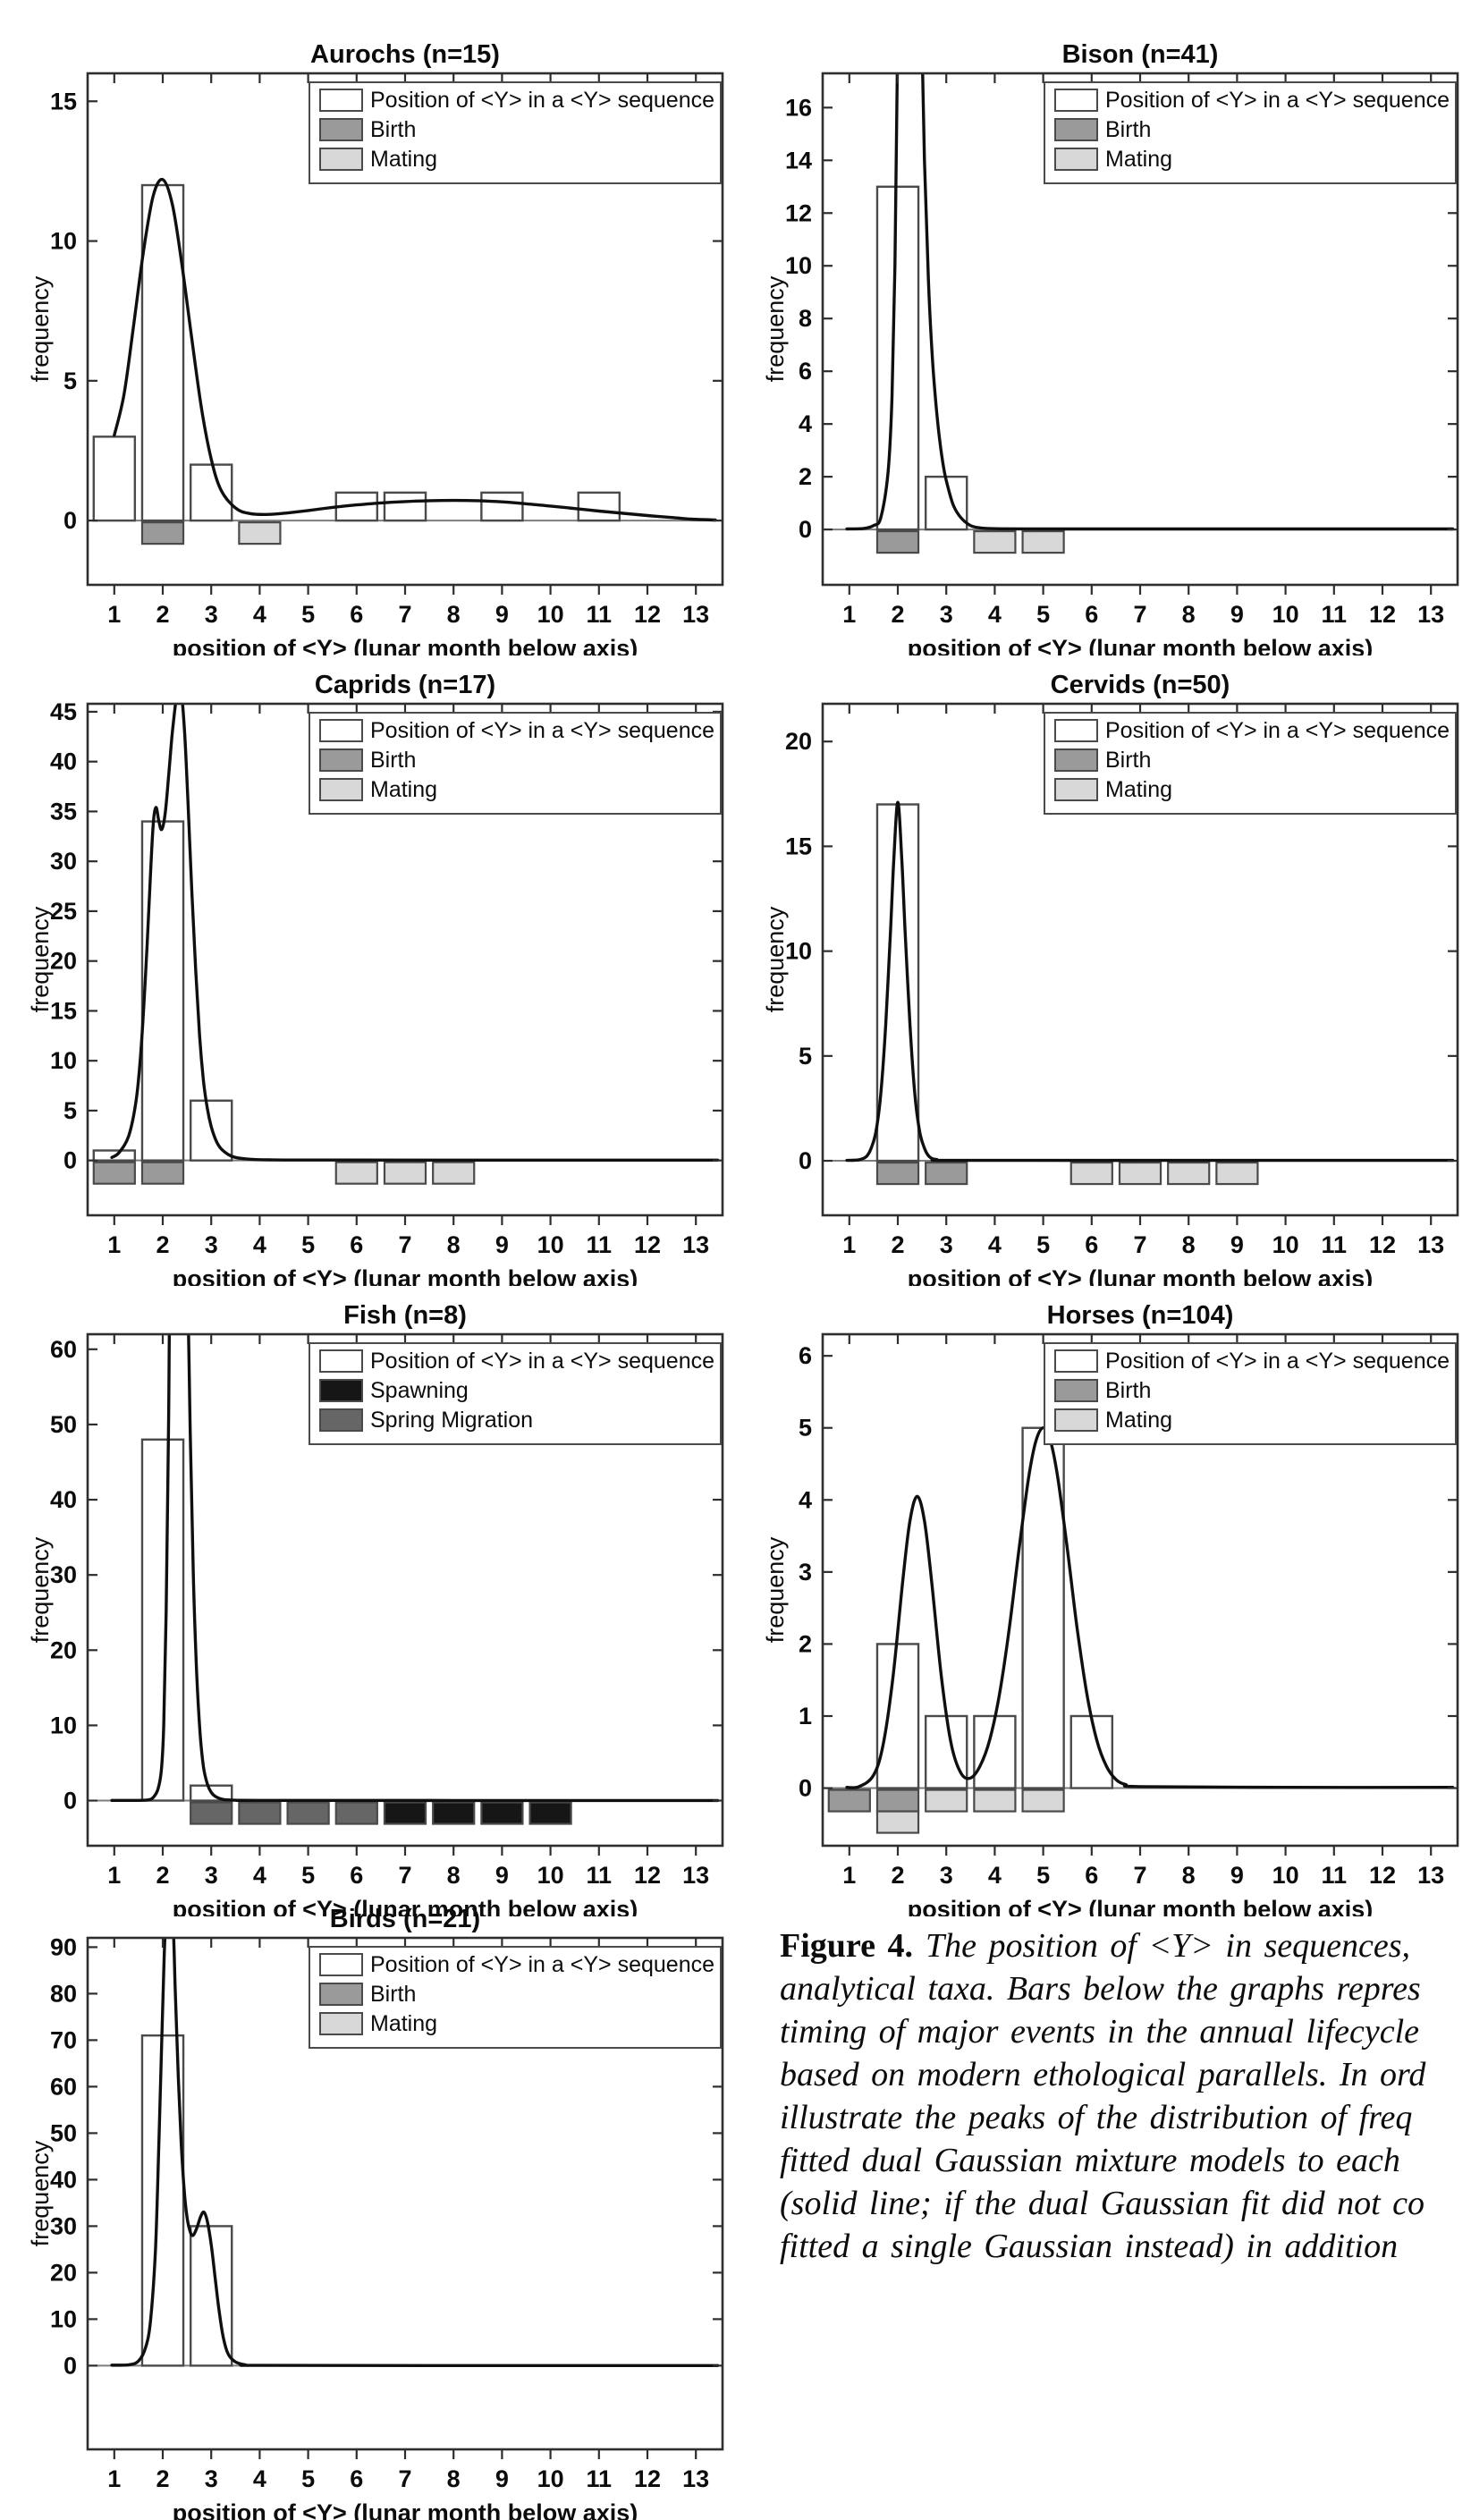  I want to click on legend-swatch-mating, so click(1076, 159).